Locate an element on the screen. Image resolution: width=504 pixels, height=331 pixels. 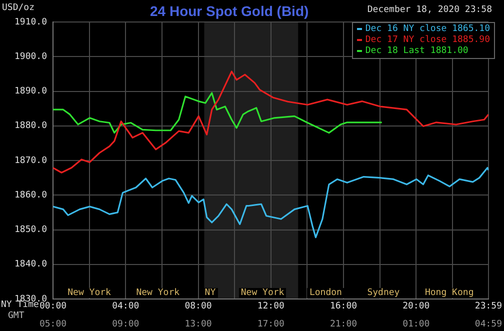
y-tick-label: 1910.0 is located at coordinates (30, 22).